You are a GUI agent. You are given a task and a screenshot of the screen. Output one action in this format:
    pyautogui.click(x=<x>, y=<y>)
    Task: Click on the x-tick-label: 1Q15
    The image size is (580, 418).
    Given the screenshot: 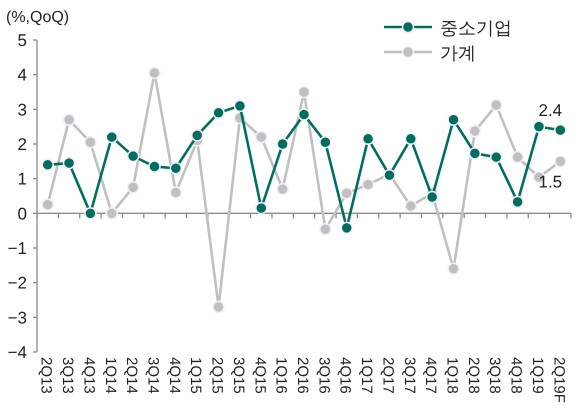 What is the action you would take?
    pyautogui.click(x=195, y=375)
    